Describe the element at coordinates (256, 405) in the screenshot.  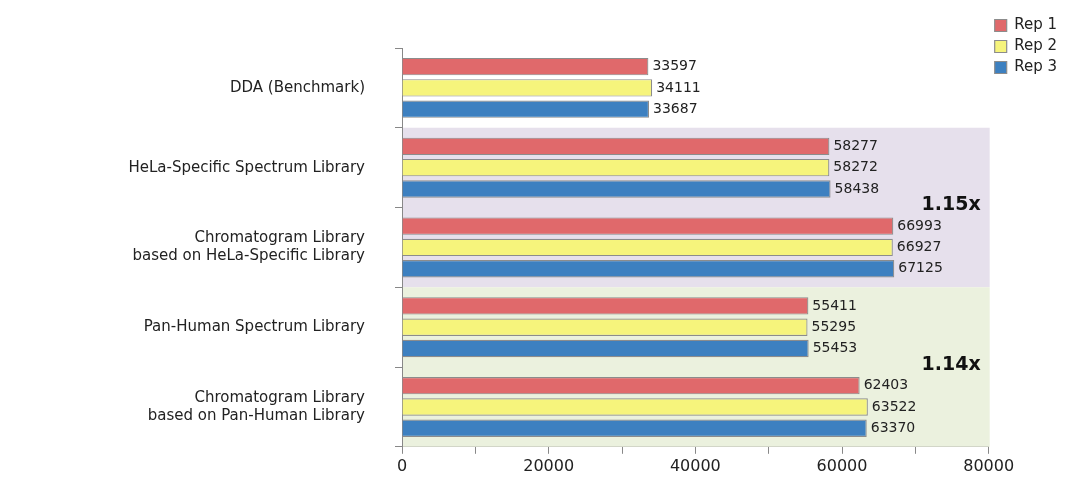
I see `y-tick-label: Chromatogram Library based on Pan-Human Library` at that location.